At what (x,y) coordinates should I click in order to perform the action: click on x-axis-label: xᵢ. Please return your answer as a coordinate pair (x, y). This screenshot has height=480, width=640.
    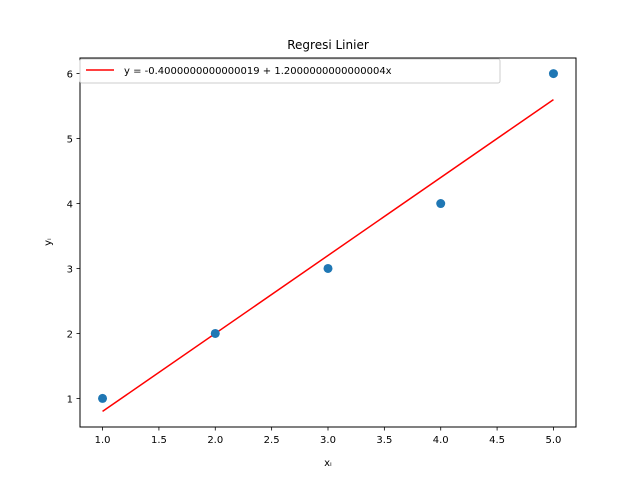
    Looking at the image, I should click on (328, 463).